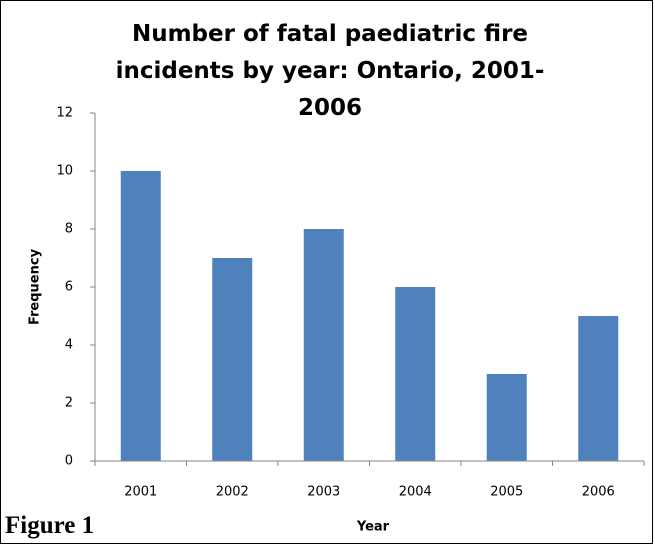 The height and width of the screenshot is (546, 655). What do you see at coordinates (69, 461) in the screenshot?
I see `y-tick-label: 0` at bounding box center [69, 461].